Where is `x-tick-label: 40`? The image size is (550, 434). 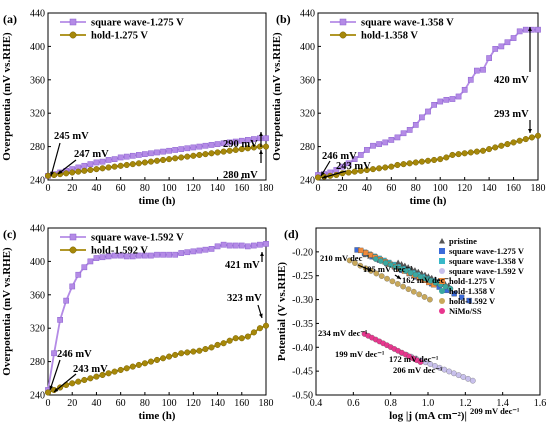 x-tick-label: 40 is located at coordinates (367, 188).